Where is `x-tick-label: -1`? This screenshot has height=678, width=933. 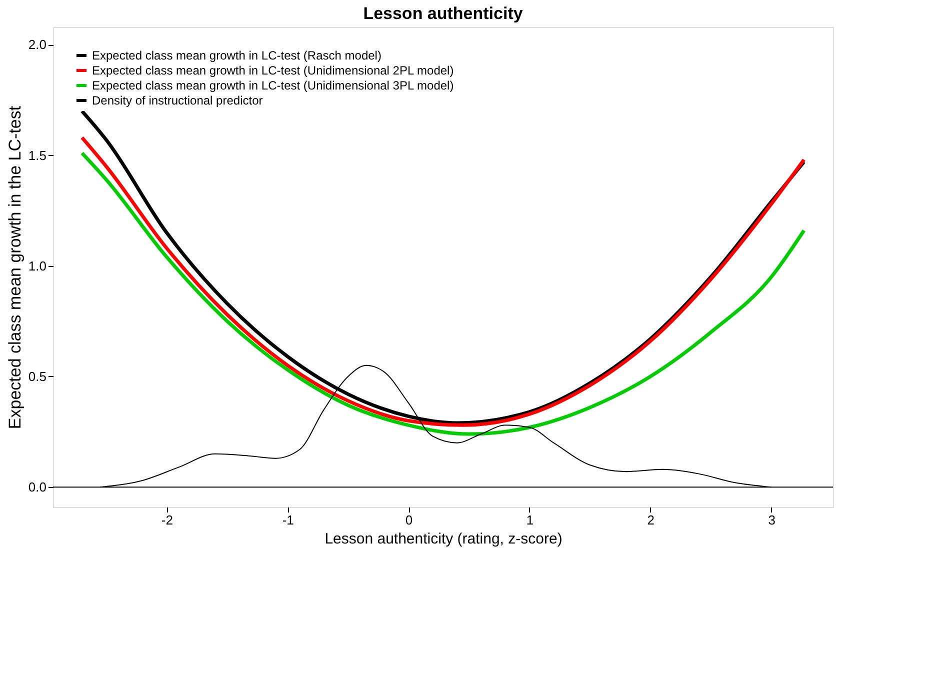
x-tick-label: -1 is located at coordinates (288, 520).